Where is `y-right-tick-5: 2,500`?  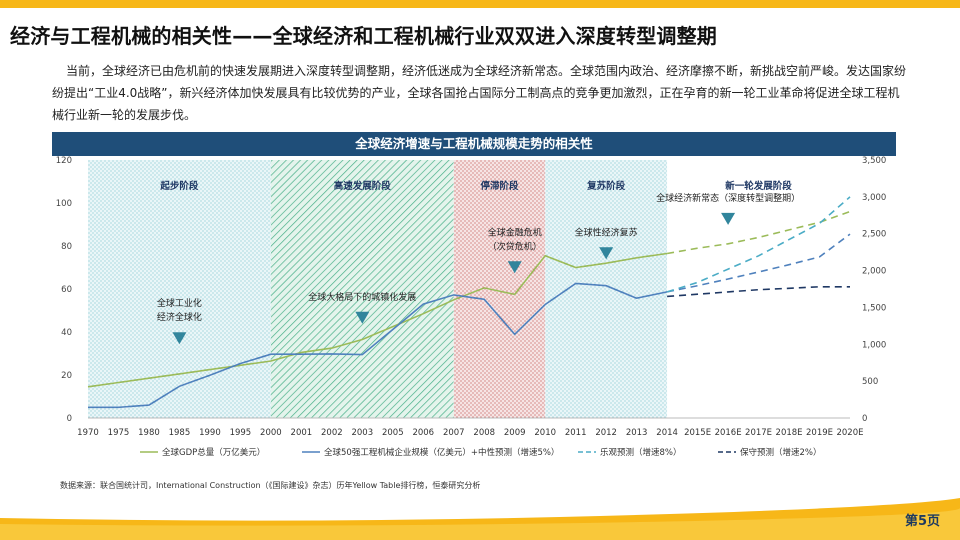
y-right-tick-5: 2,500 is located at coordinates (874, 235).